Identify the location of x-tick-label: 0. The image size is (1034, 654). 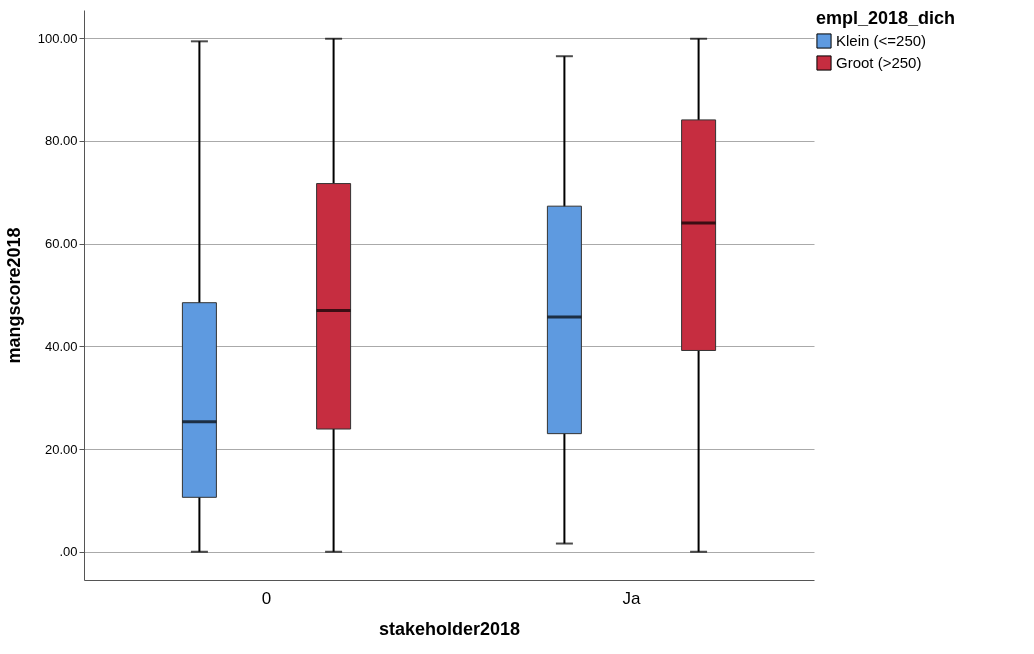
(266, 598).